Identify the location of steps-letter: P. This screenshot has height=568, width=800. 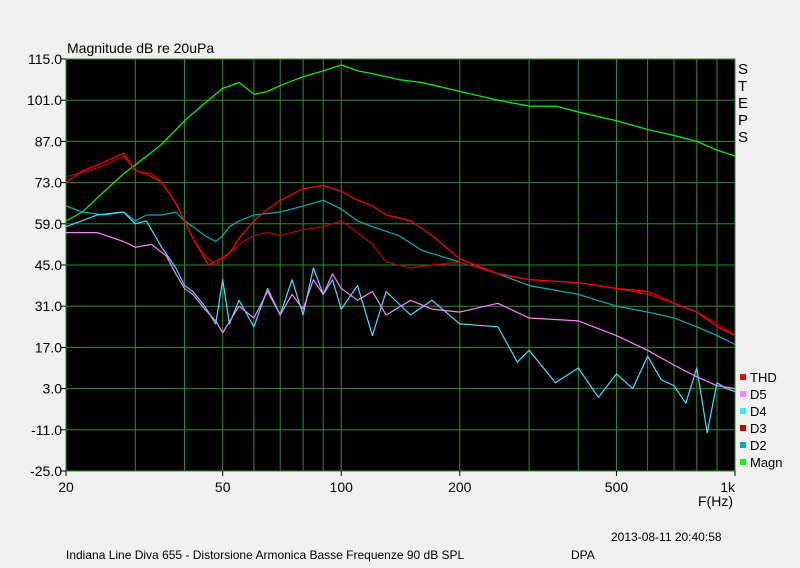
(743, 120).